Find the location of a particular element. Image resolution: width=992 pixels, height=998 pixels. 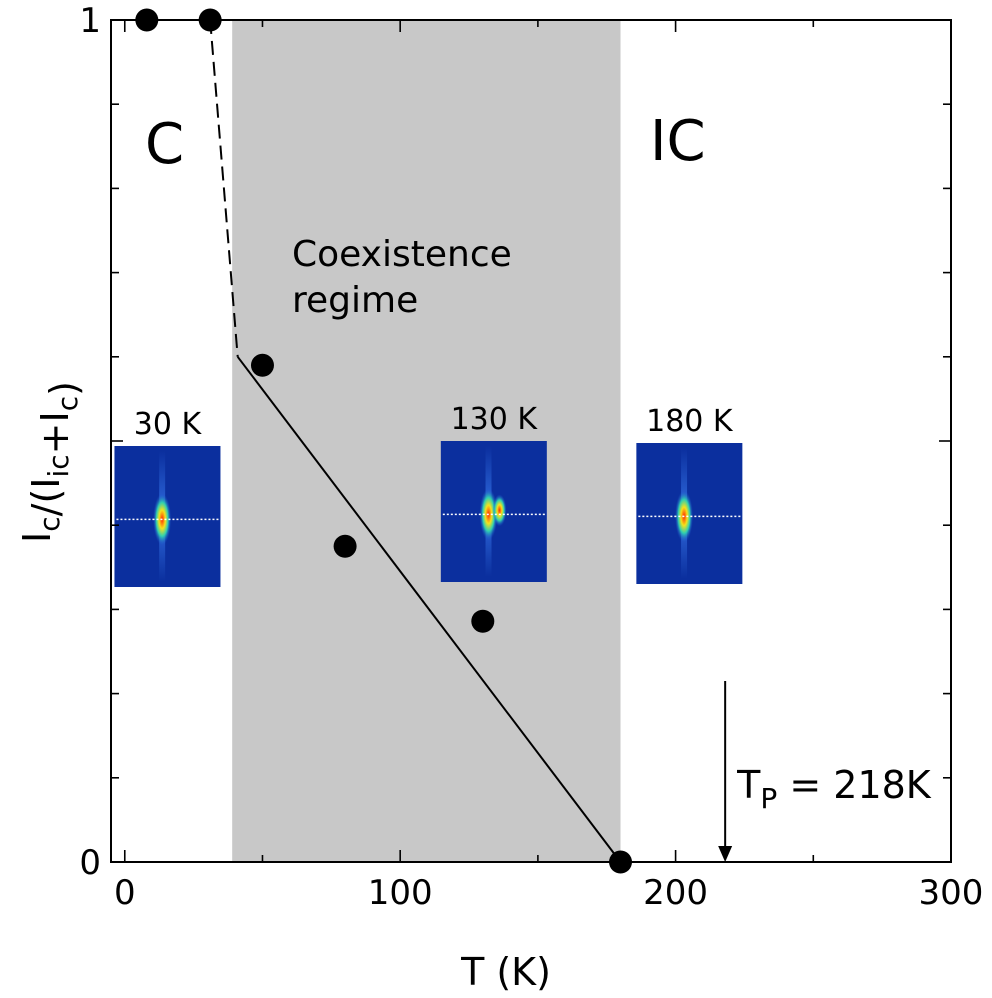

x-tick-label: 300 is located at coordinates (951, 893).